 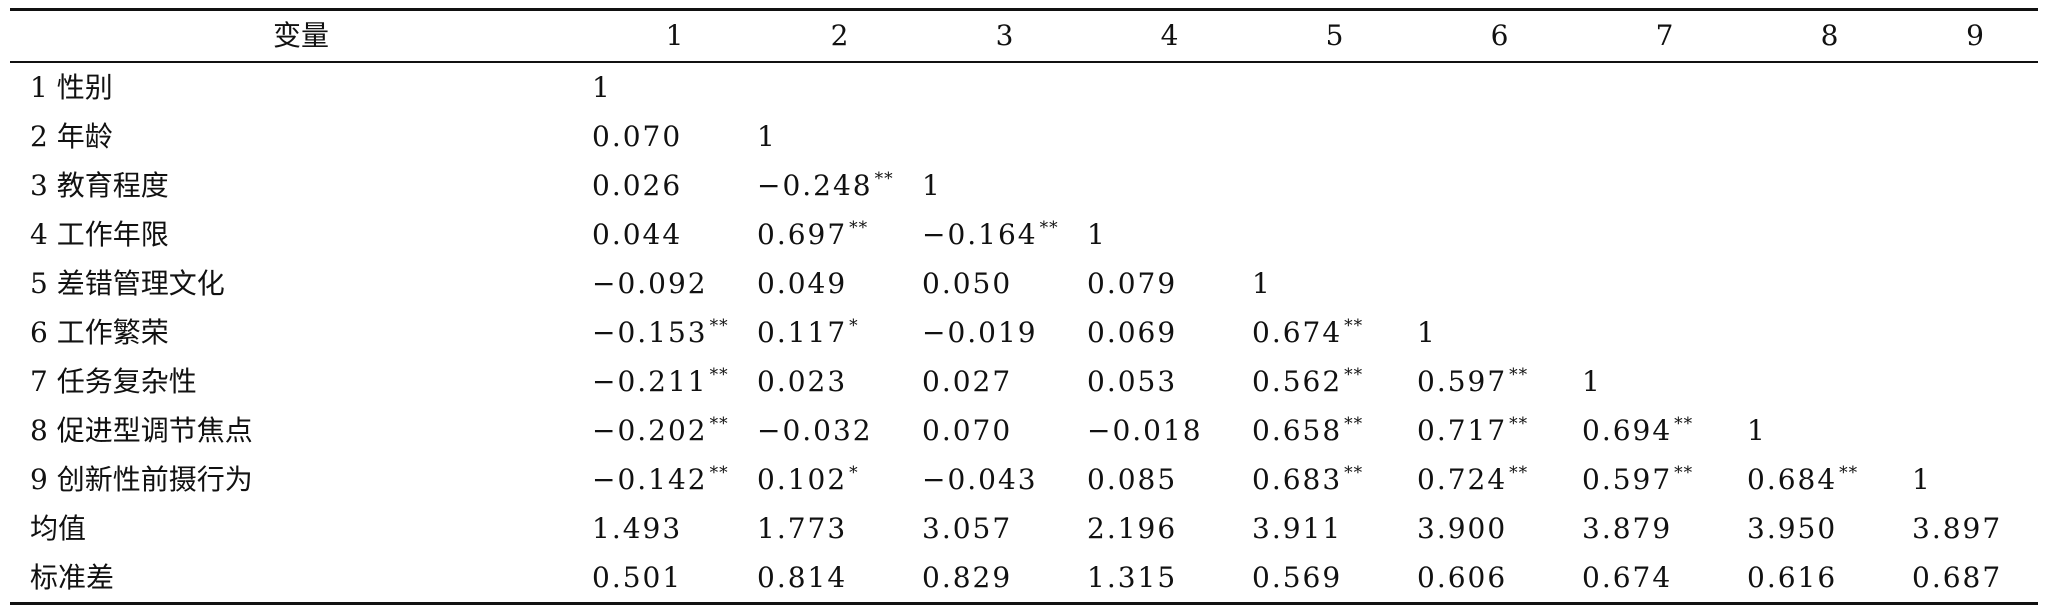 What do you see at coordinates (1462, 528) in the screenshot?
I see `cell-value: 3.900` at bounding box center [1462, 528].